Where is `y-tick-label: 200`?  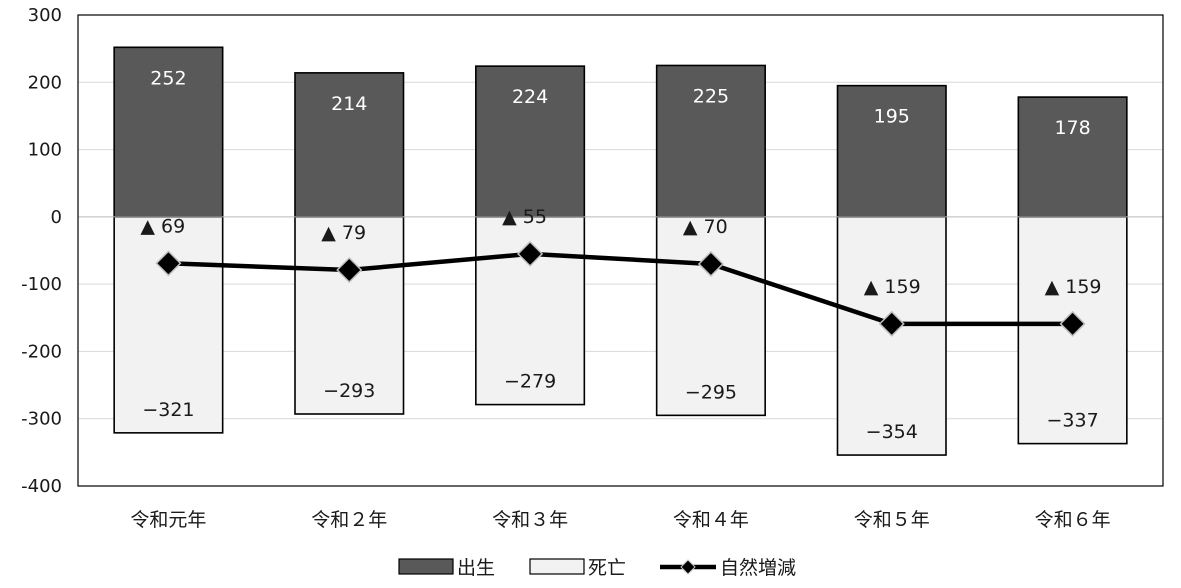
y-tick-label: 200 is located at coordinates (45, 82).